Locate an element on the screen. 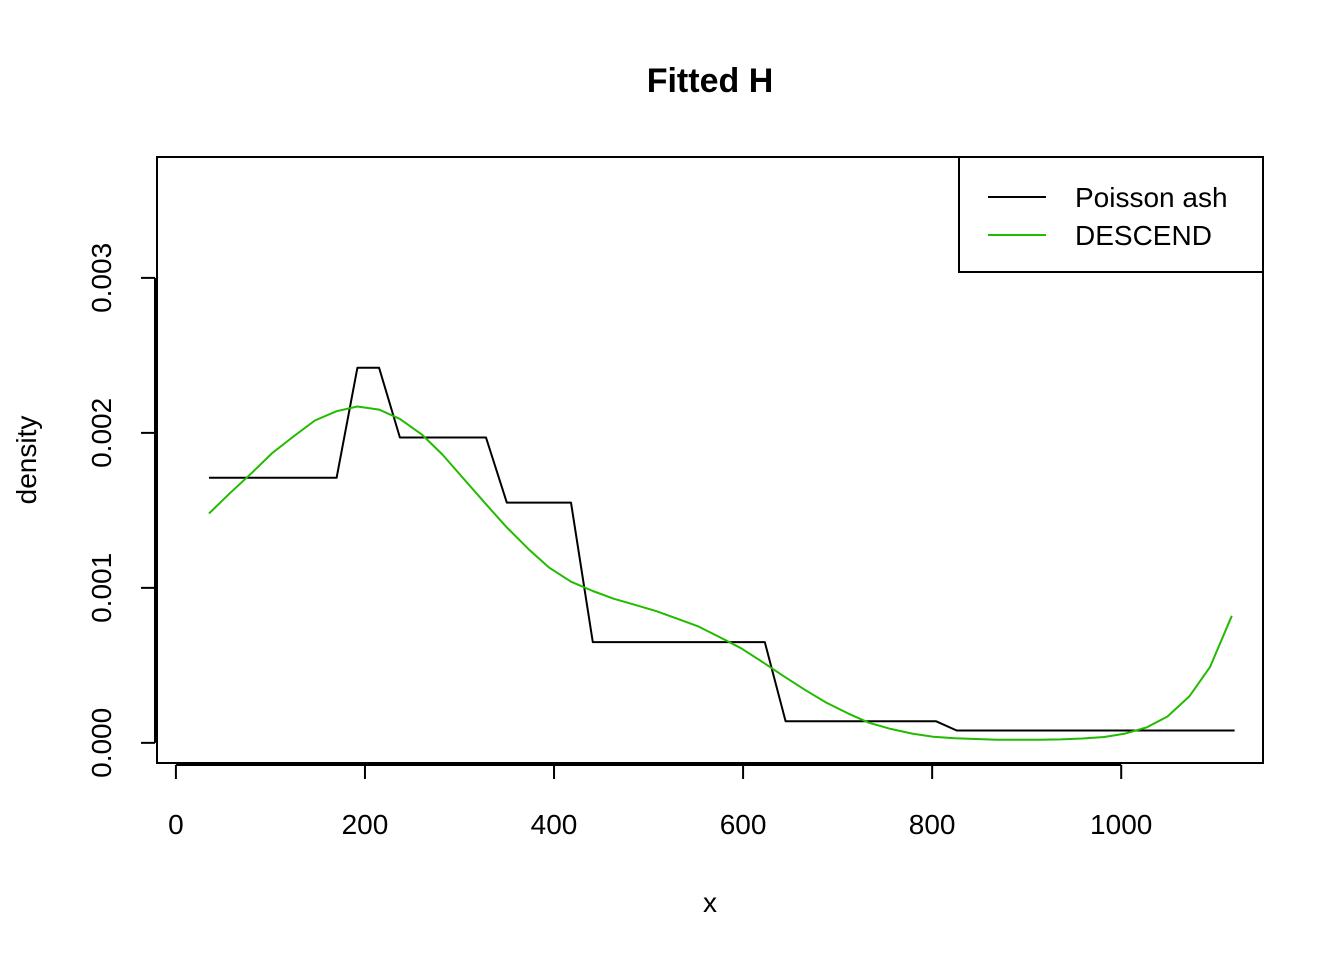 This screenshot has height=960, width=1344. x-axis: 0 200 400 600 800 1000 is located at coordinates (660, 802).